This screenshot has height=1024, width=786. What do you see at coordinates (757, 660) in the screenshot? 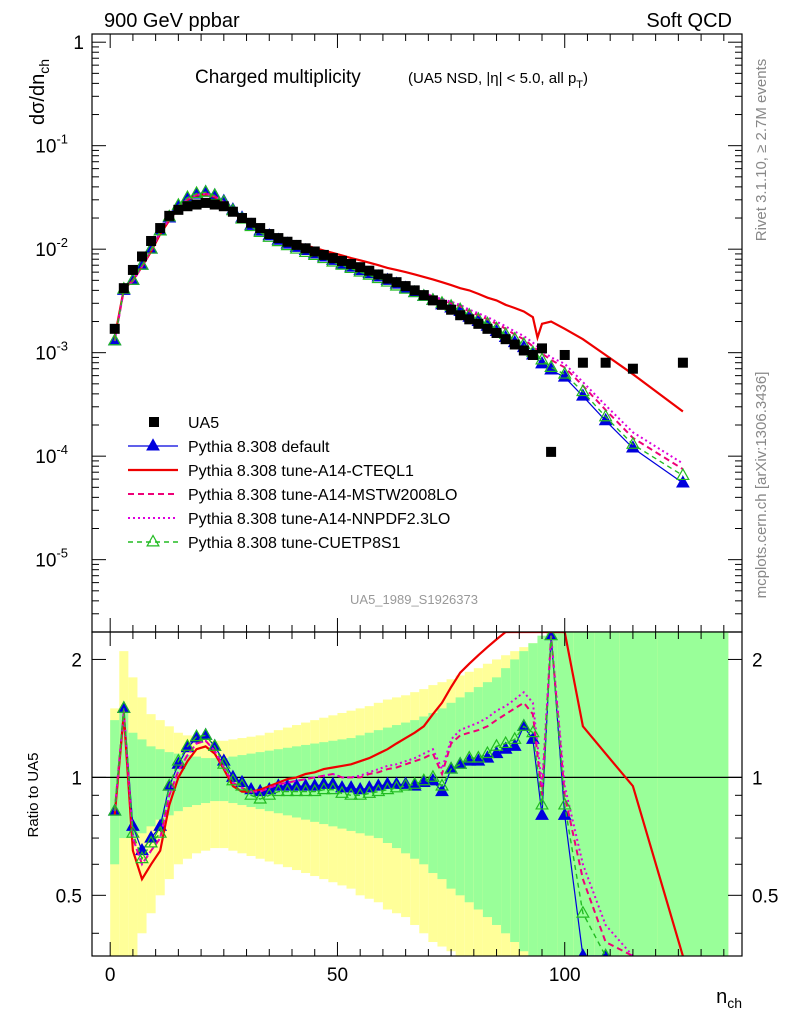
I see `ratio-ytick-label-right-2: 2` at bounding box center [757, 660].